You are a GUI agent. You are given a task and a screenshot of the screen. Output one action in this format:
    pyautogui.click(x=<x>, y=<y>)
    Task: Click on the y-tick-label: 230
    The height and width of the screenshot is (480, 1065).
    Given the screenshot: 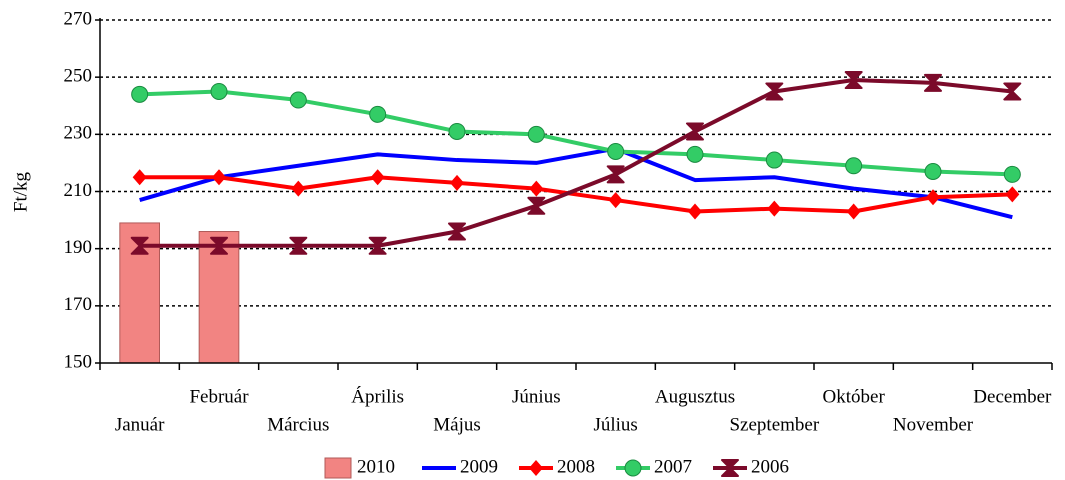 What is the action you would take?
    pyautogui.click(x=78, y=133)
    